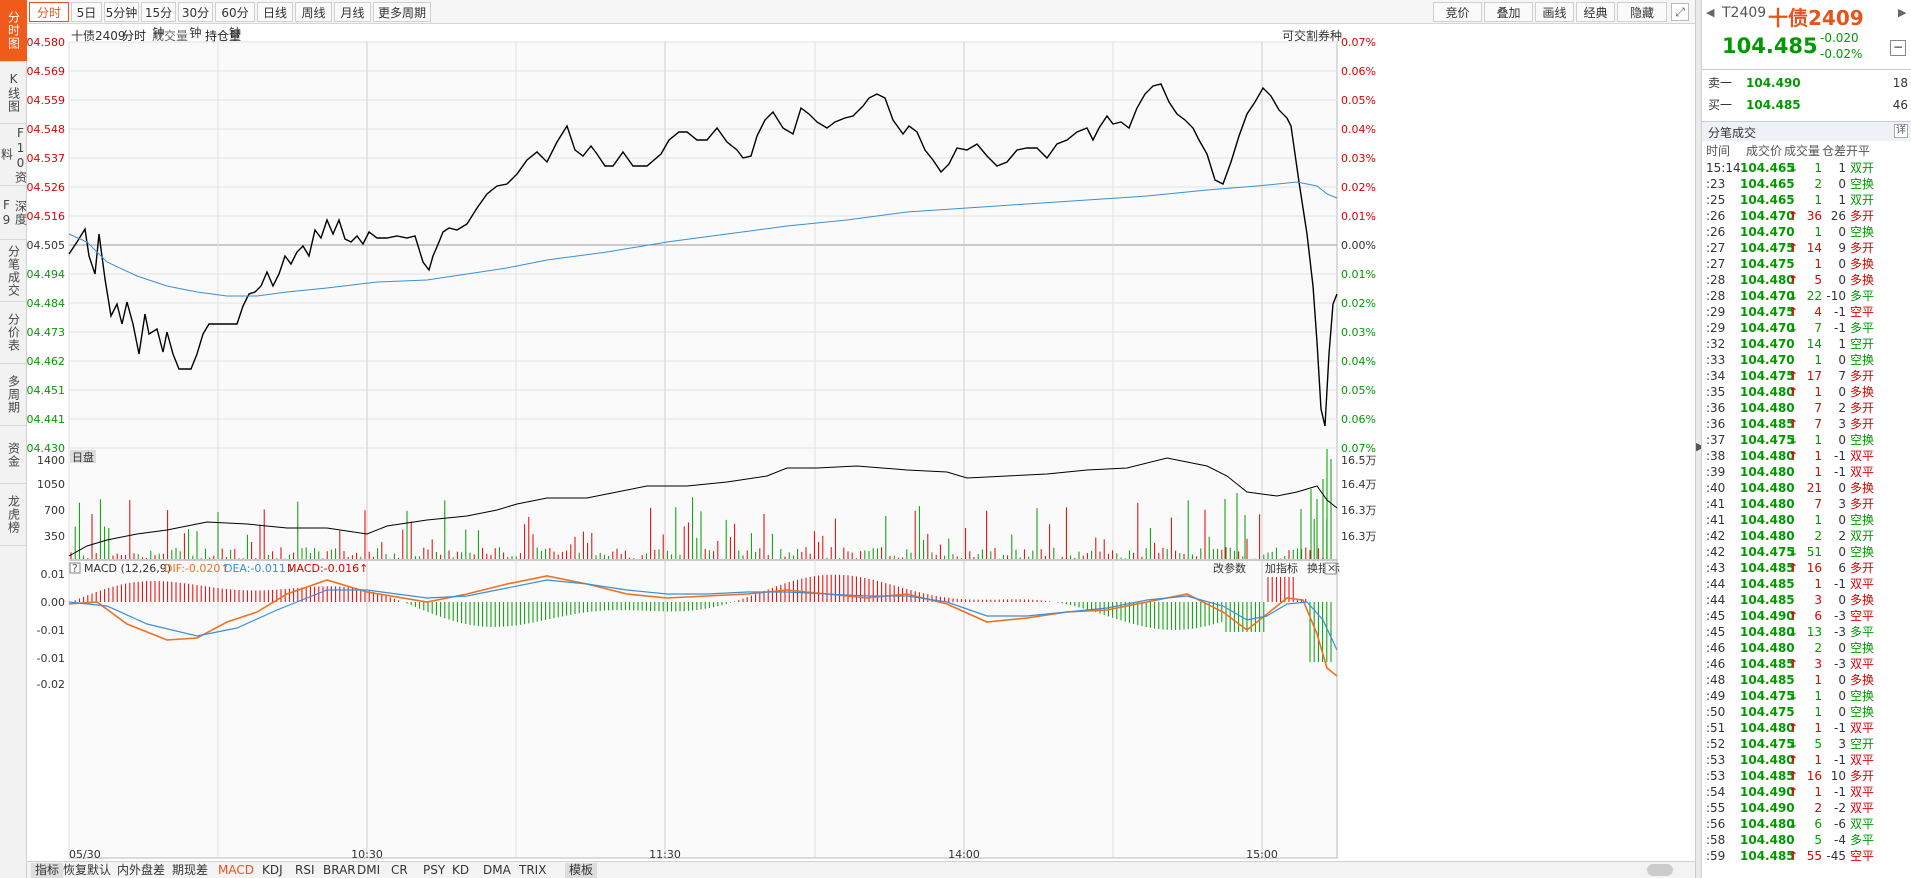 This screenshot has height=878, width=1911. Describe the element at coordinates (1806, 184) in the screenshot. I see `trade-row: :23 104.465 2 0 空换` at that location.